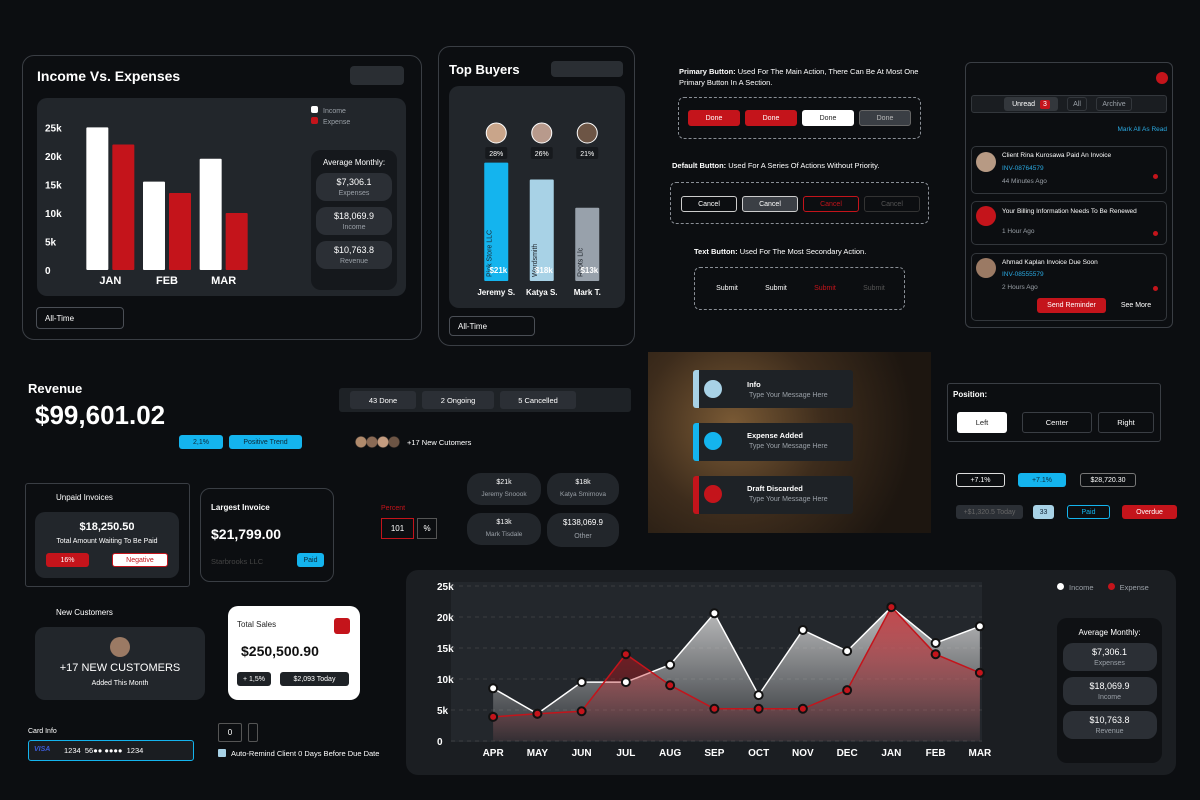  What do you see at coordinates (803, 753) in the screenshot?
I see `x-tick-label: NOV` at bounding box center [803, 753].